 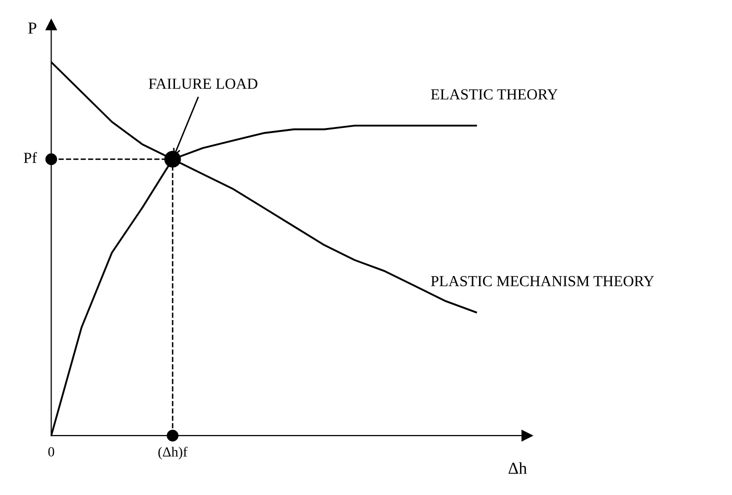 What do you see at coordinates (203, 83) in the screenshot?
I see `annotation: FAILURE LOAD` at bounding box center [203, 83].